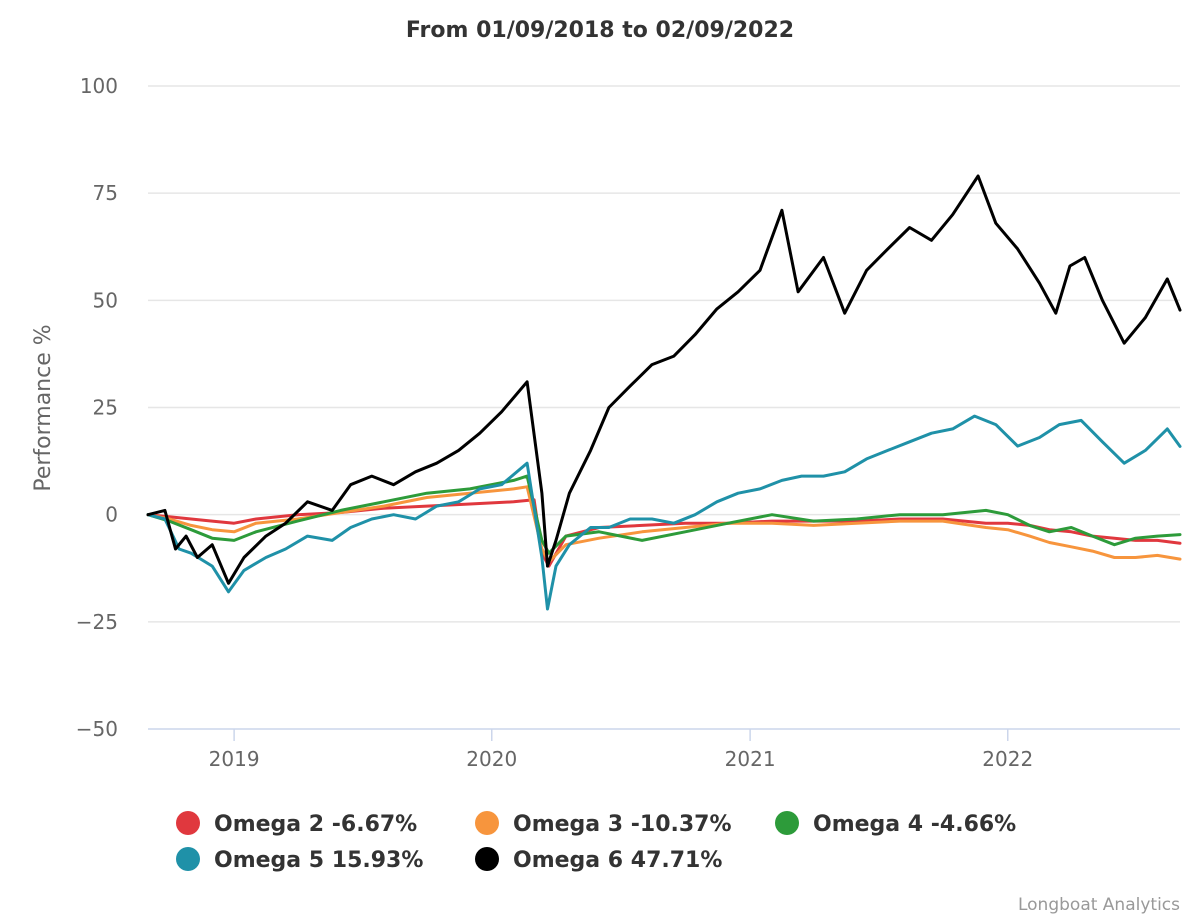  What do you see at coordinates (105, 408) in the screenshot?
I see `y-tick-label: 25` at bounding box center [105, 408].